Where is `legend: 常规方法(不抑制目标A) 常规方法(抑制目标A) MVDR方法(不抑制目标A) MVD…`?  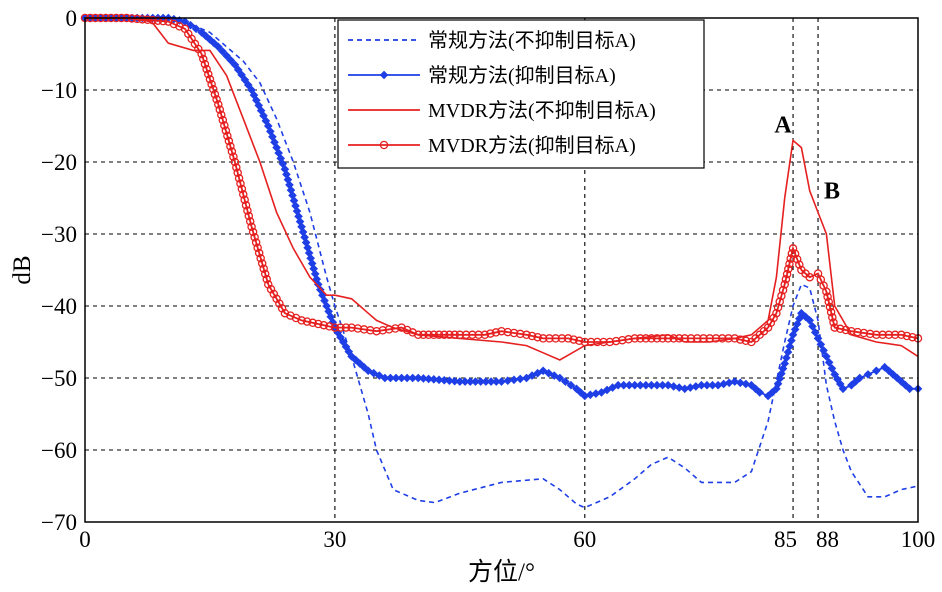 legend: 常规方法(不抑制目标A) 常规方法(抑制目标A) MVDR方法(不抑制目标A) MVD… is located at coordinates (521, 94).